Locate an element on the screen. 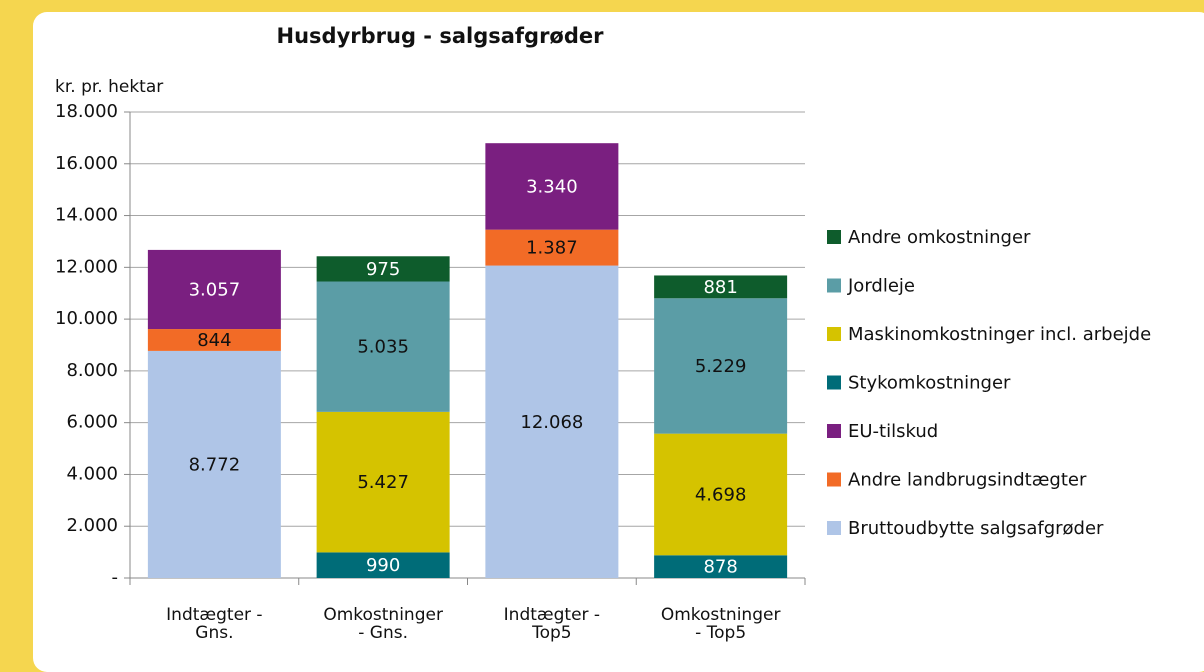  x-tick-label: Indtægter - Gns. is located at coordinates (214, 624).